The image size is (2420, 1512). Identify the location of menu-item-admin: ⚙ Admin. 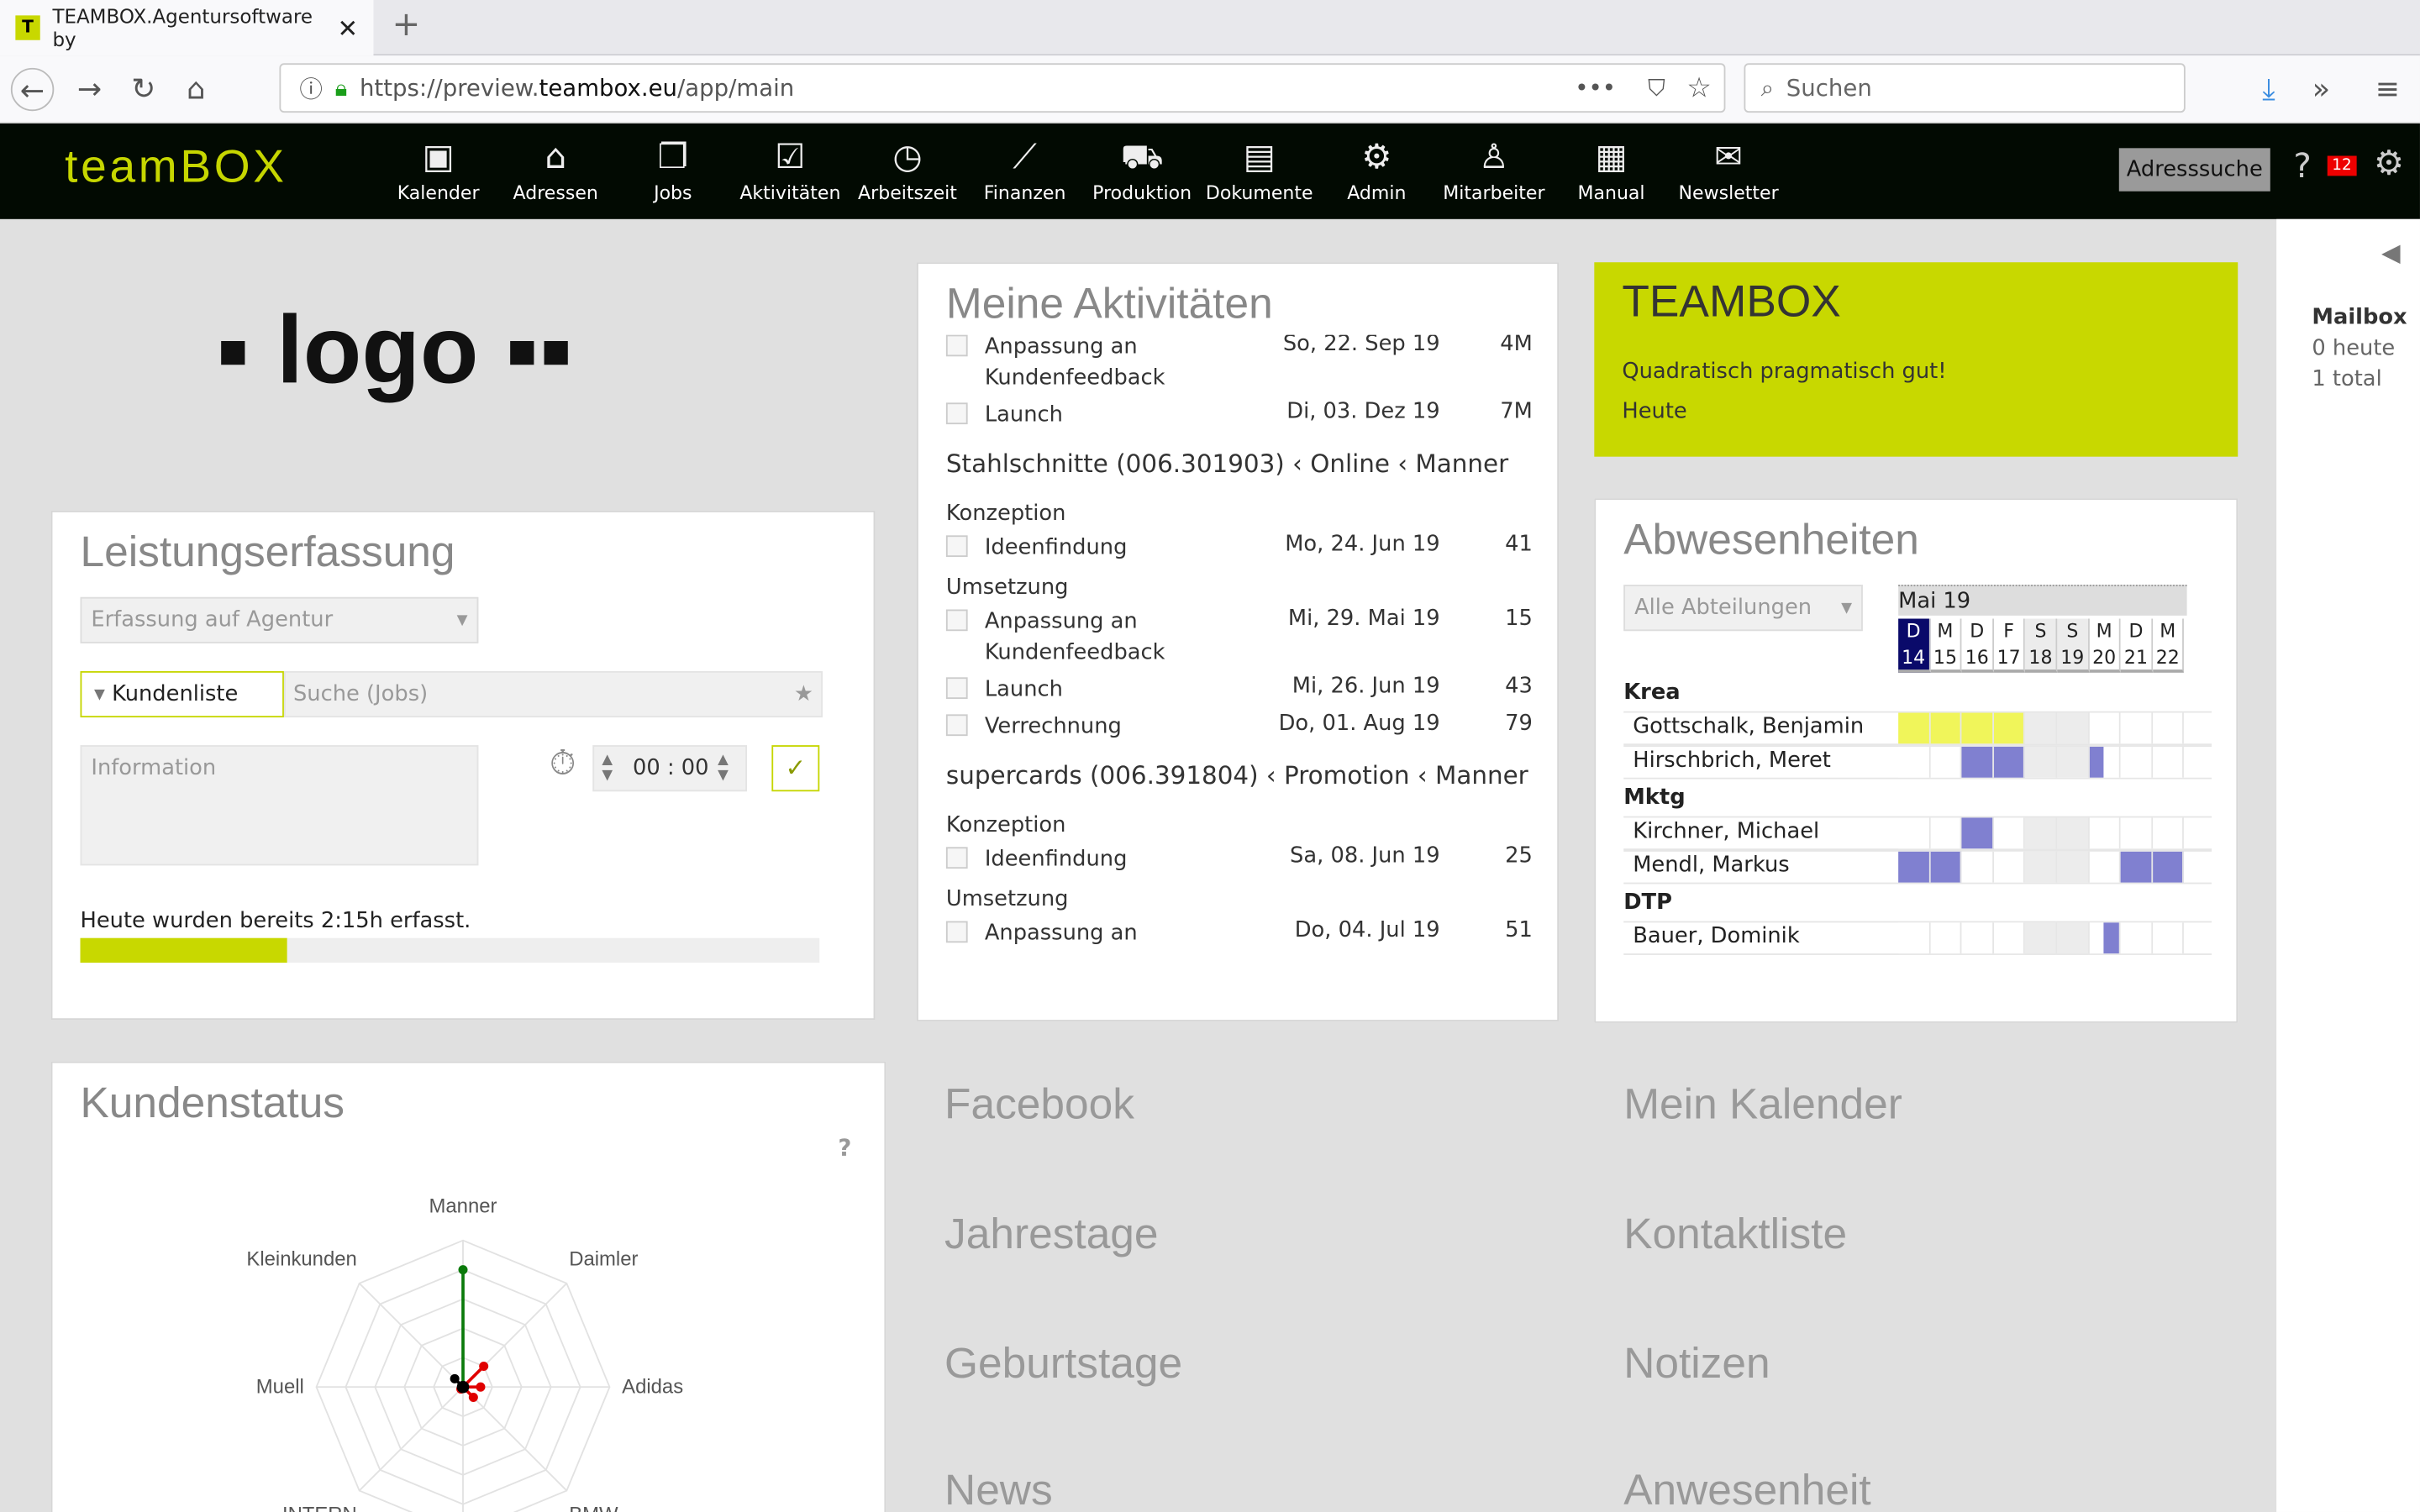
(1377, 169).